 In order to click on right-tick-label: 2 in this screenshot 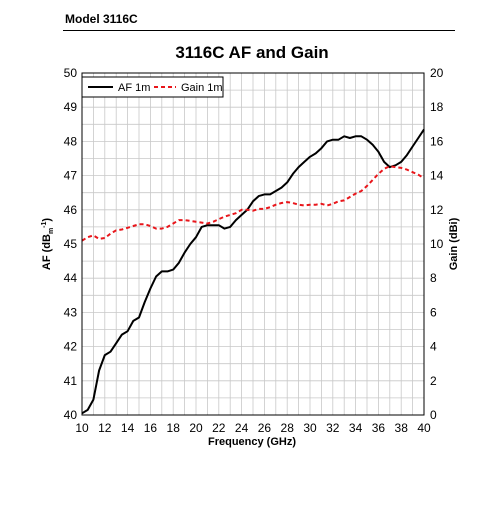, I will do `click(433, 381)`.